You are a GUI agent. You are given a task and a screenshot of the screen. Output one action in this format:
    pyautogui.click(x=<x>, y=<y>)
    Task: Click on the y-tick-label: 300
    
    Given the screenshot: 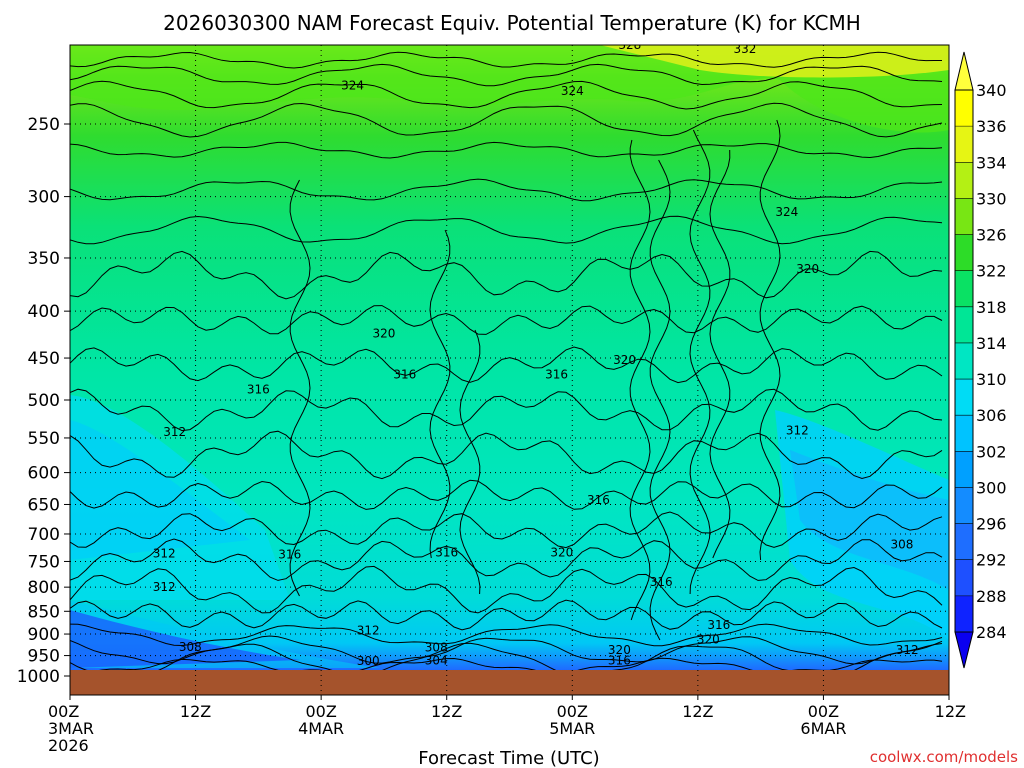 What is the action you would take?
    pyautogui.click(x=44, y=198)
    